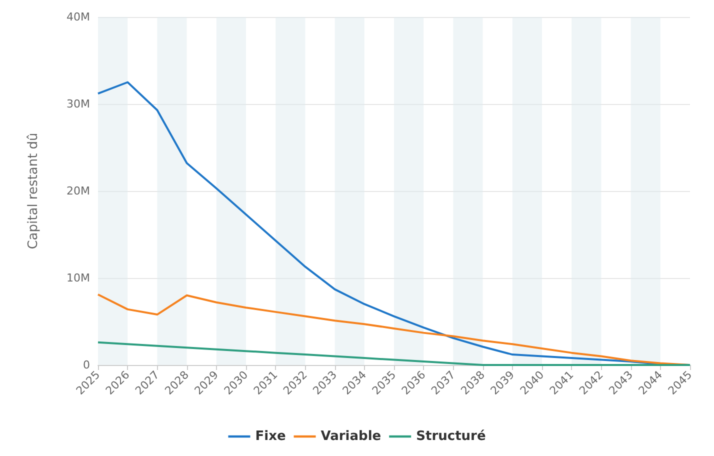 This screenshot has height=456, width=714. Describe the element at coordinates (451, 436) in the screenshot. I see `legend-label: Structuré` at that location.